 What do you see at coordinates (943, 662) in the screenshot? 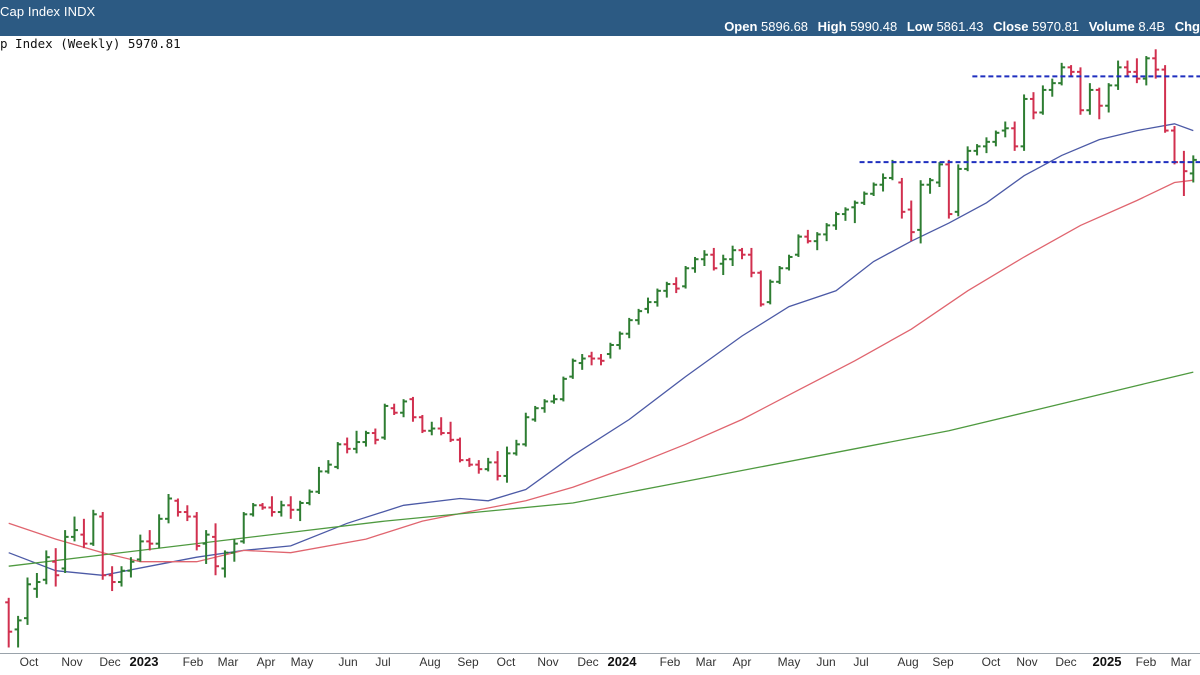
I see `x-tick-label: Sep` at bounding box center [943, 662].